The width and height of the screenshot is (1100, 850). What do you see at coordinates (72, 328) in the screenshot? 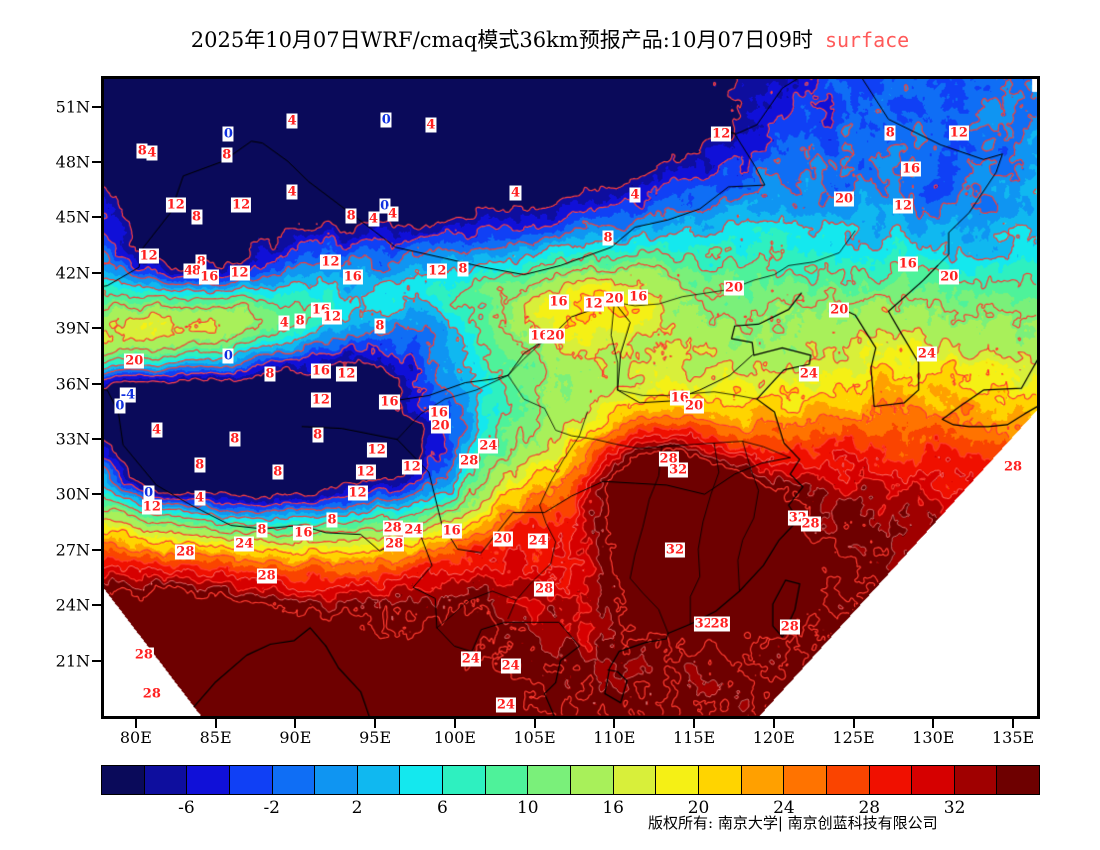
I see `y-axis-tick-label: 39N` at bounding box center [72, 328].